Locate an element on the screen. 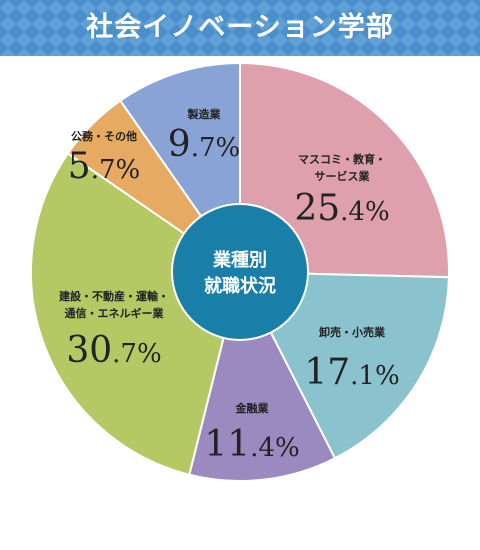 Image resolution: width=480 pixels, height=550 pixels. slice-category-label: サービス業 is located at coordinates (343, 176).